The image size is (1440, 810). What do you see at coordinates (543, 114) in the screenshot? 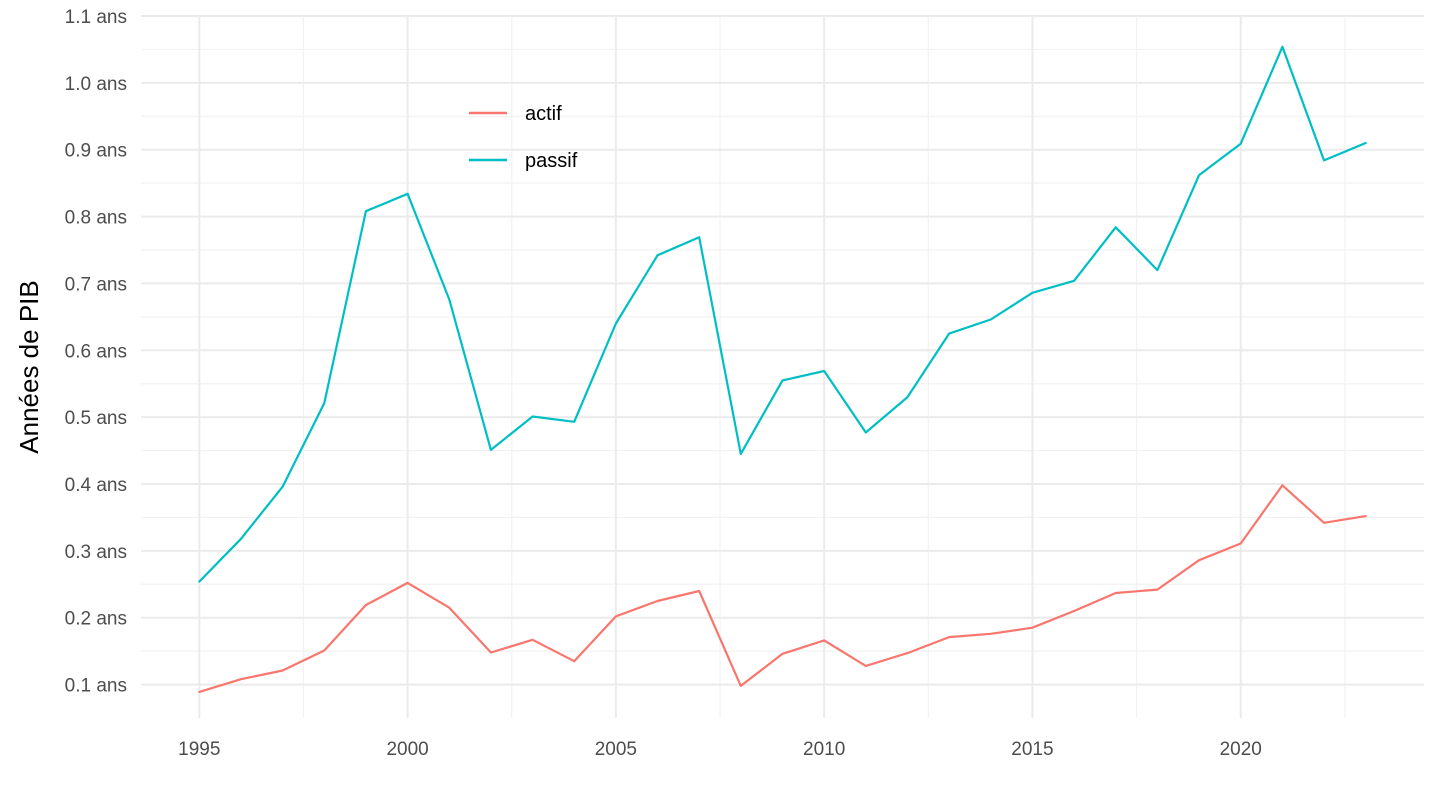
I see `legend-label-actif: actif` at bounding box center [543, 114].